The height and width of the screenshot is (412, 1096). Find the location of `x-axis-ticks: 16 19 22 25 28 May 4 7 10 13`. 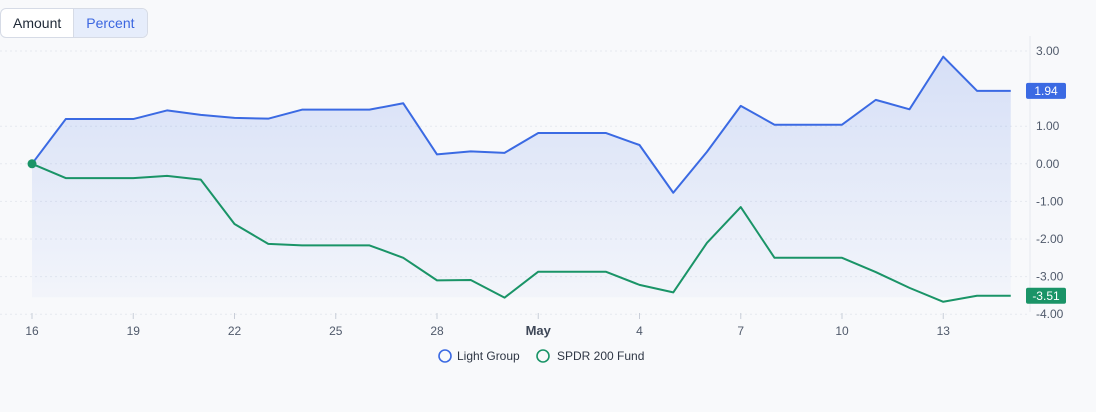

x-axis-ticks: 16 19 22 25 28 May 4 7 10 13 is located at coordinates (487, 325).